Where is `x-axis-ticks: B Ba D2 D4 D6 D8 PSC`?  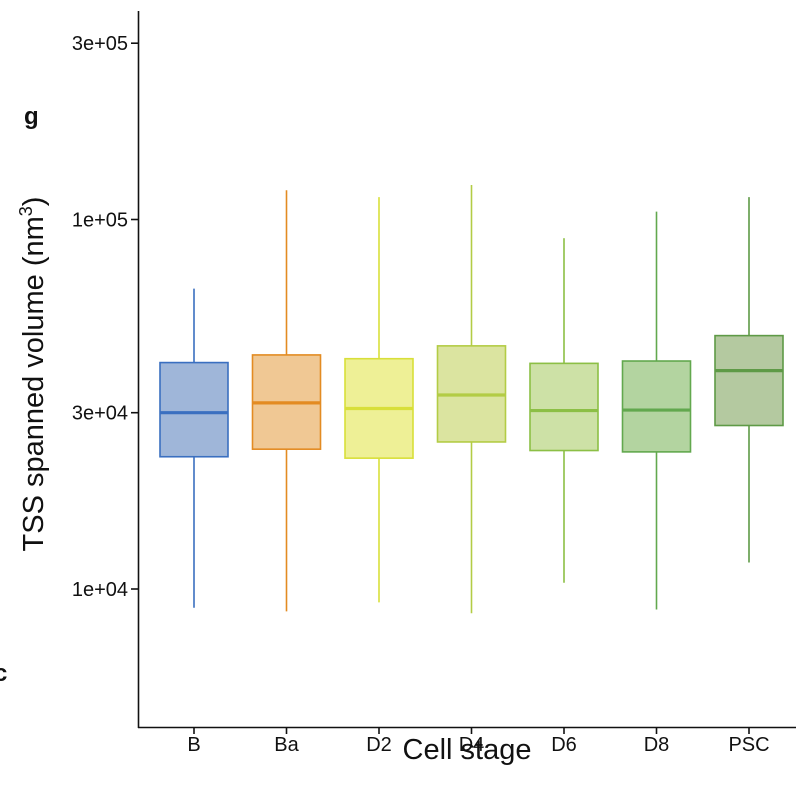 x-axis-ticks: B Ba D2 D4 D6 D8 PSC is located at coordinates (478, 741).